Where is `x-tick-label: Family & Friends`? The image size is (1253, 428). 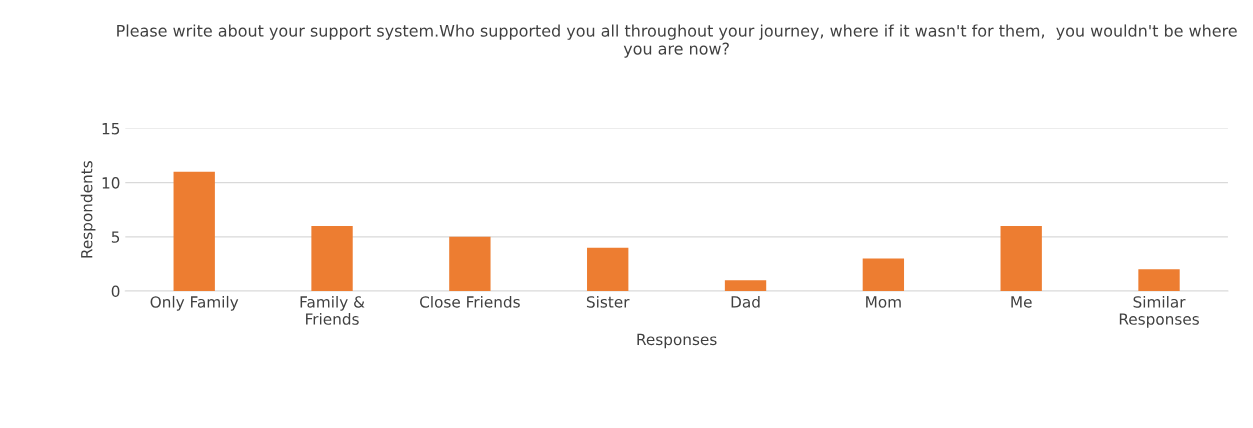 x-tick-label: Family & Friends is located at coordinates (332, 310).